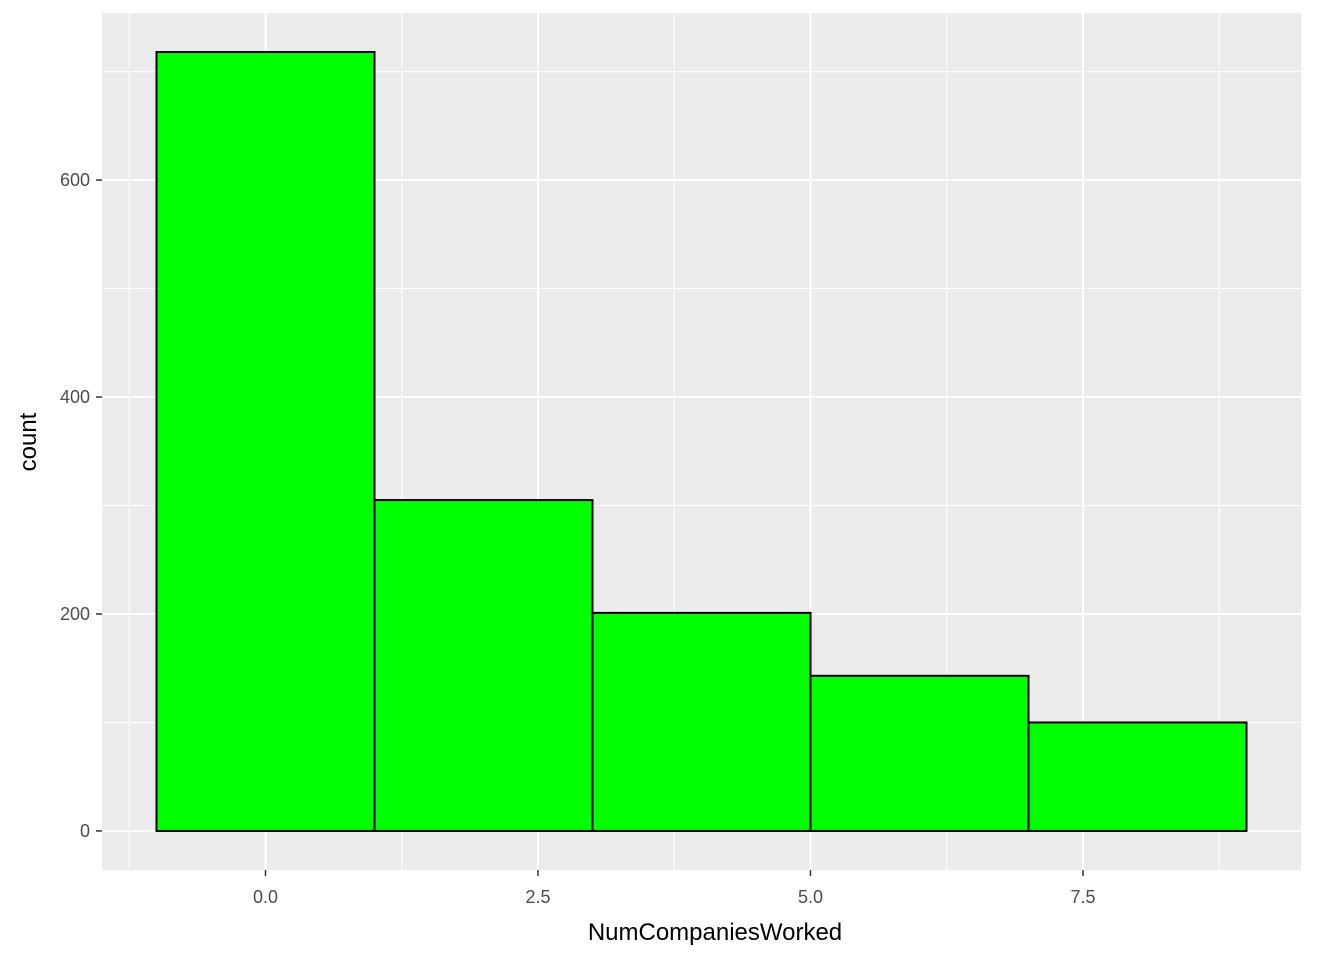 Image resolution: width=1344 pixels, height=960 pixels. I want to click on x-axis-title: NumCompaniesWorked, so click(715, 932).